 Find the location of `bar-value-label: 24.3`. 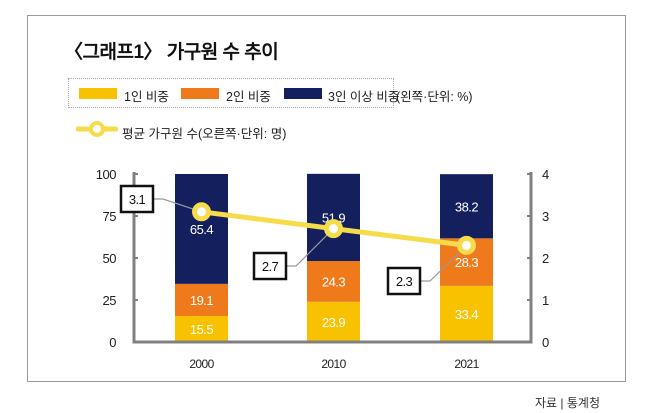

bar-value-label: 24.3 is located at coordinates (334, 281).